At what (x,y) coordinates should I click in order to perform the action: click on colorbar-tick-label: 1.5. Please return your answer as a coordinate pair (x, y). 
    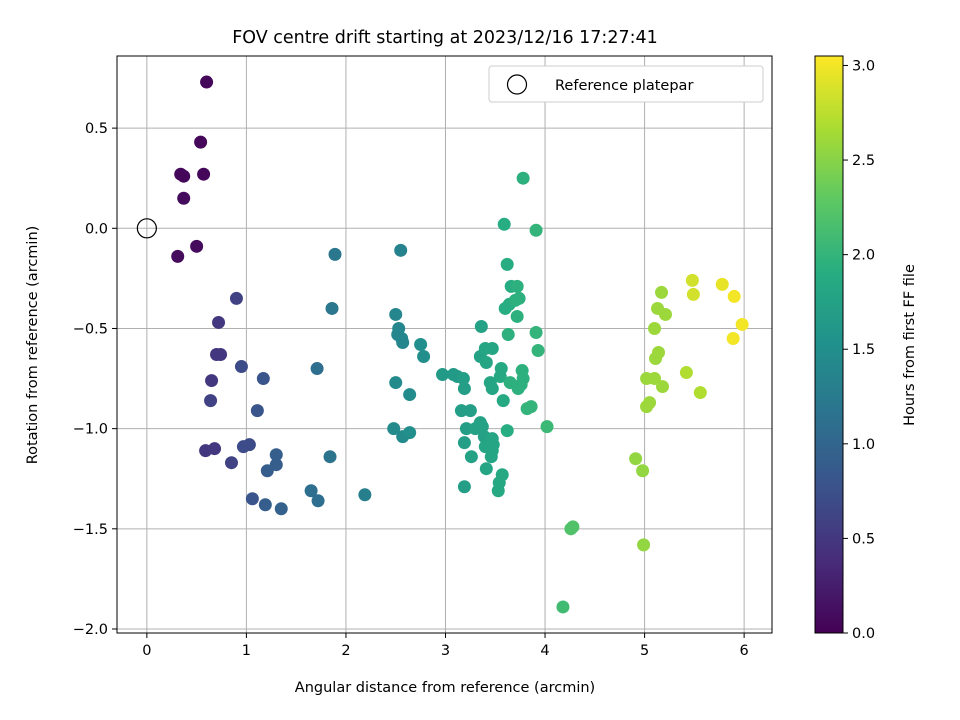
    Looking at the image, I should click on (863, 350).